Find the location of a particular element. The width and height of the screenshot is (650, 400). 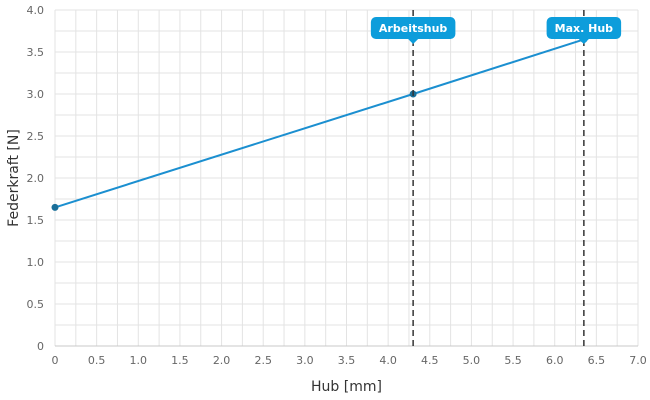

y-tick-label: 0.5 is located at coordinates (36, 304).